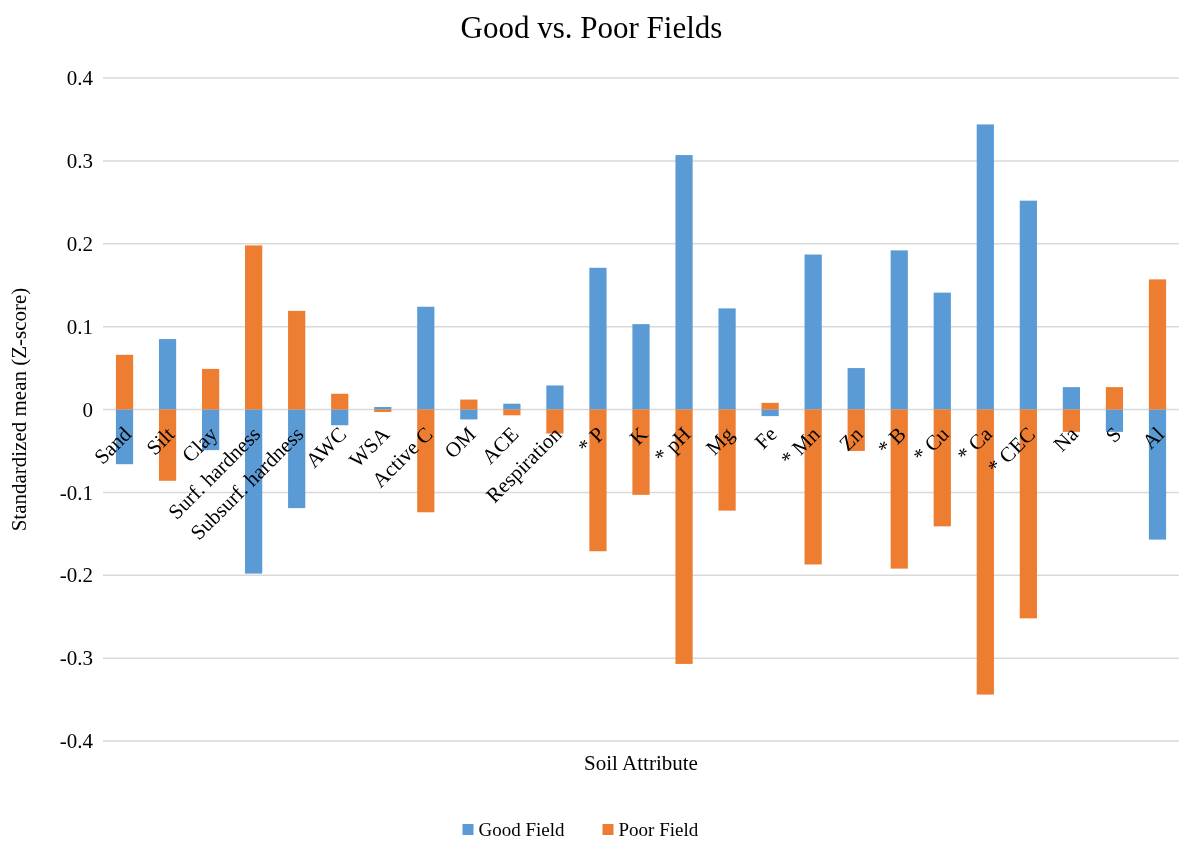 The height and width of the screenshot is (842, 1183). What do you see at coordinates (1113, 435) in the screenshot?
I see `x-tick-label: S` at bounding box center [1113, 435].